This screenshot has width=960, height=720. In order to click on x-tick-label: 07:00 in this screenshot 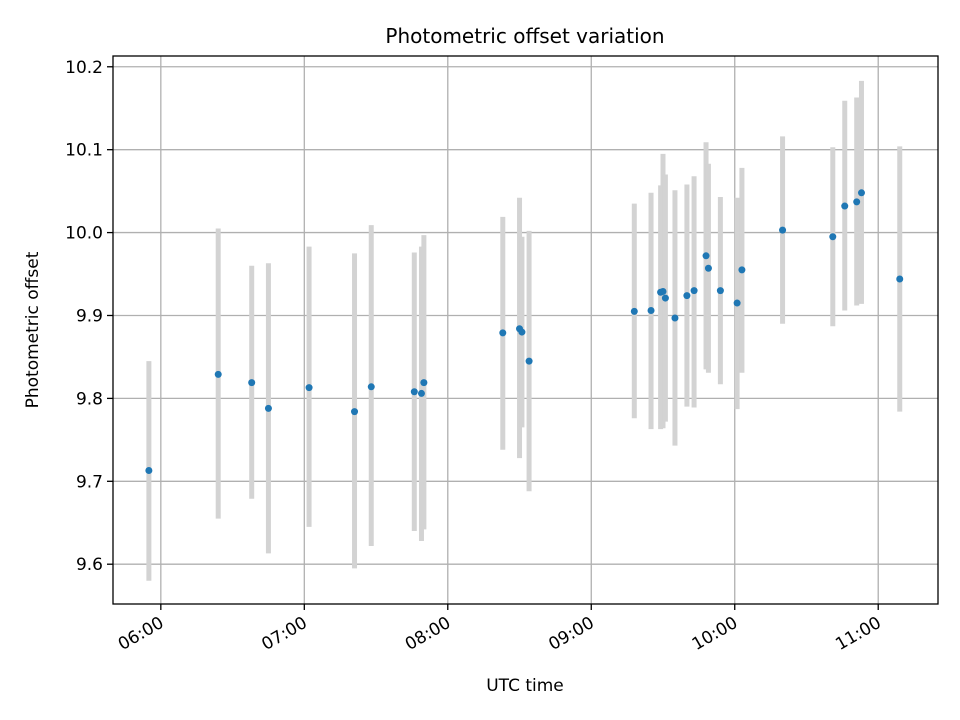, I will do `click(284, 634)`.